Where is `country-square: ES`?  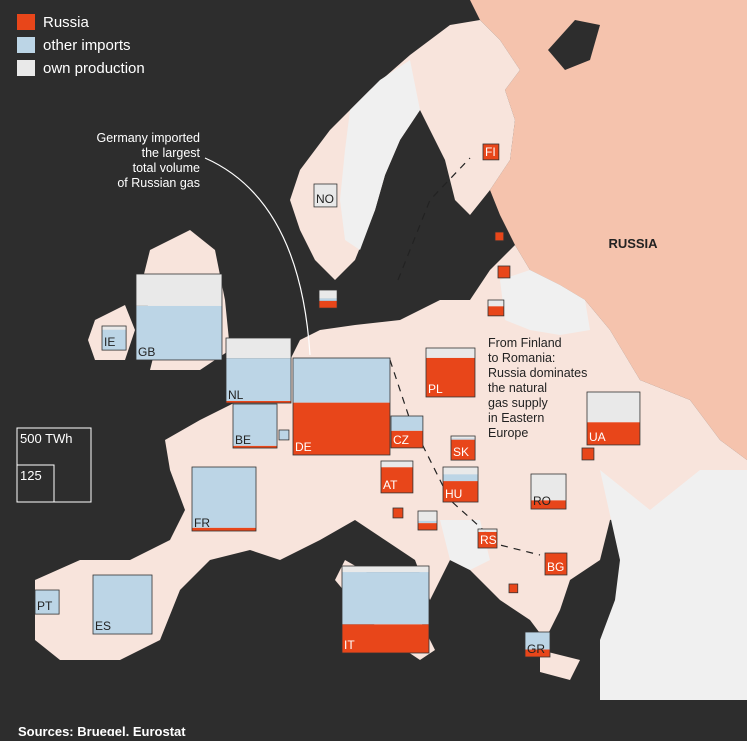 country-square: ES is located at coordinates (122, 604).